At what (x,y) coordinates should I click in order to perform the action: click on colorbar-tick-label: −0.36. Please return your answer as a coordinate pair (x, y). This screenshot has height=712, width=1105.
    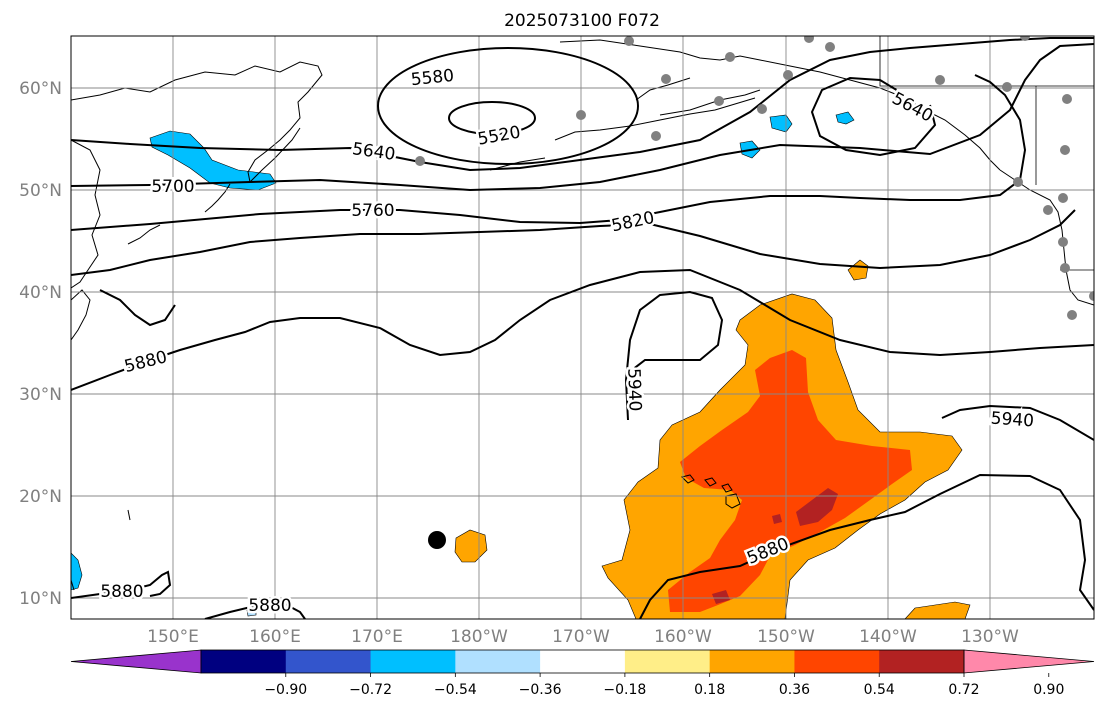
    Looking at the image, I should click on (540, 690).